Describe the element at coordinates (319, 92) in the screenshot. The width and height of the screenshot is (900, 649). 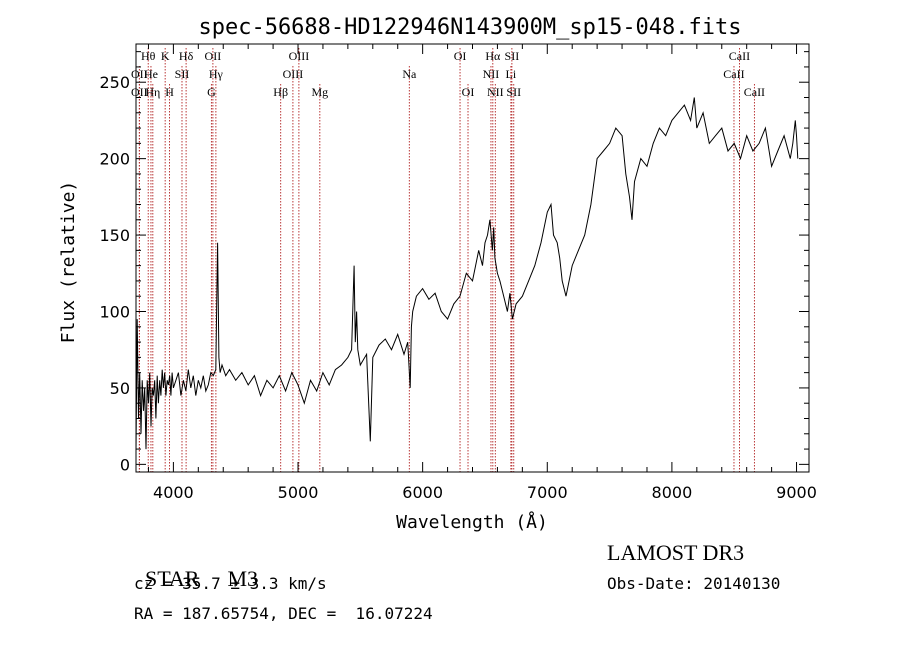
I see `line-label: Mg` at that location.